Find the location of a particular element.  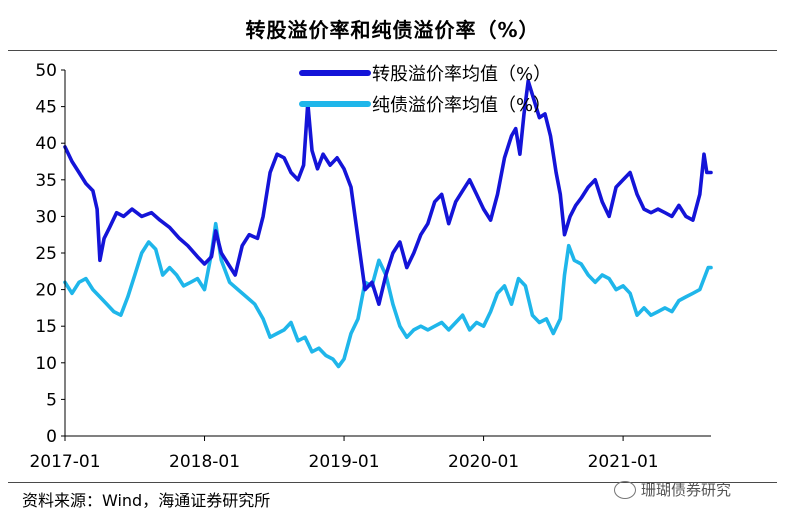

y-tick-label: 5 is located at coordinates (51, 400).